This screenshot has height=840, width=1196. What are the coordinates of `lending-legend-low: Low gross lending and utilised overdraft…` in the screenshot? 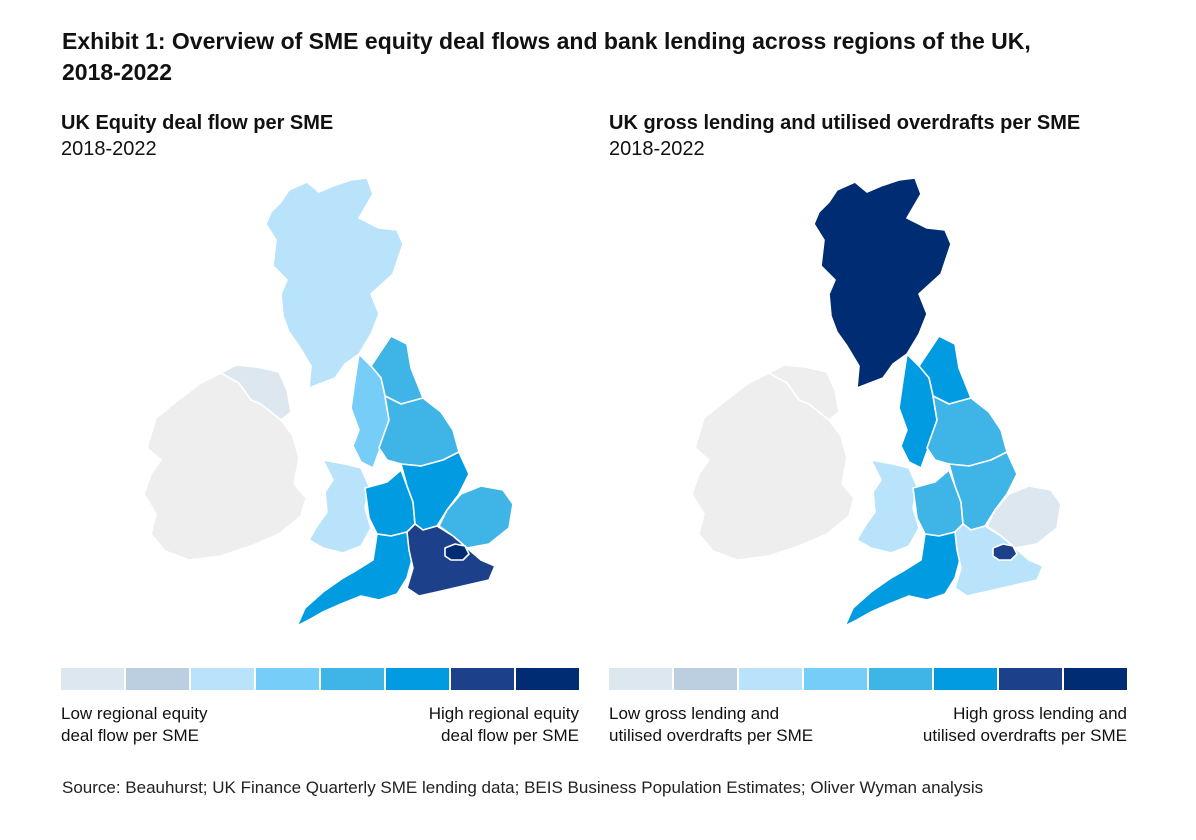 It's located at (711, 724).